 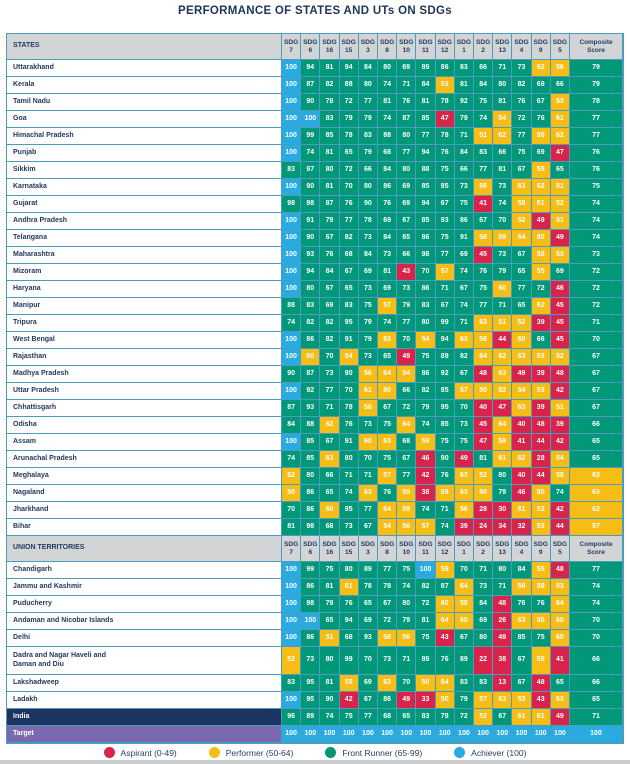 I want to click on table-row-punjab: Punjab 100 74 81 65 79 68 77 94 76 84 83 66 75 69 47 76, so click(x=315, y=153).